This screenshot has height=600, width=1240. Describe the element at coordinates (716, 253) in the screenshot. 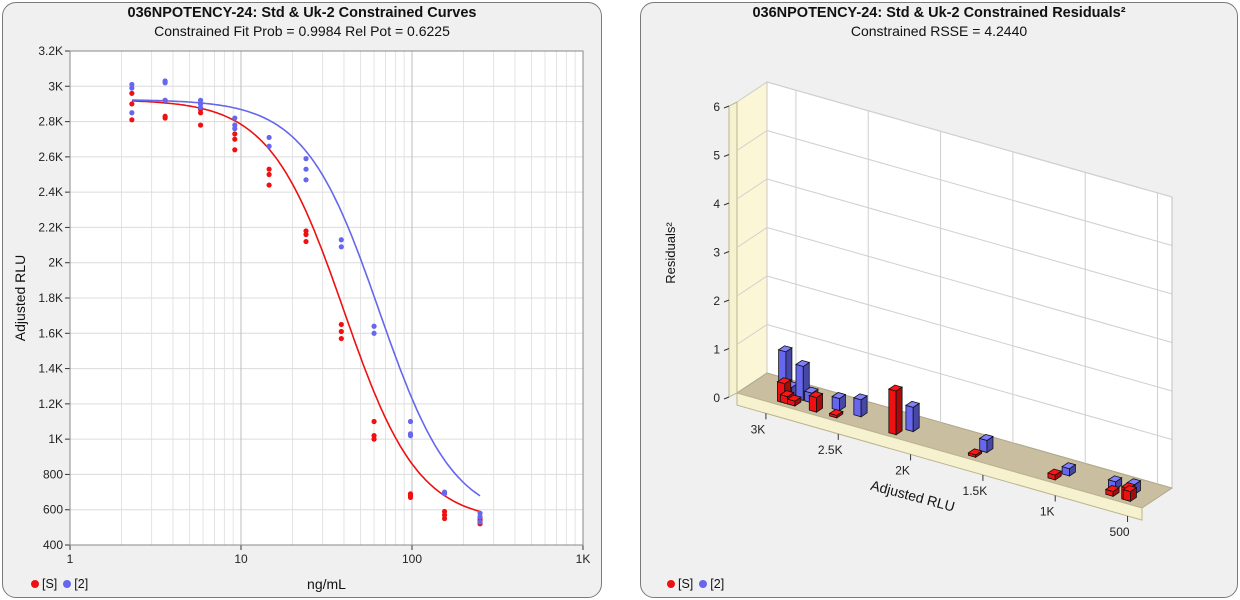

I see `y-tick-label: 3` at that location.